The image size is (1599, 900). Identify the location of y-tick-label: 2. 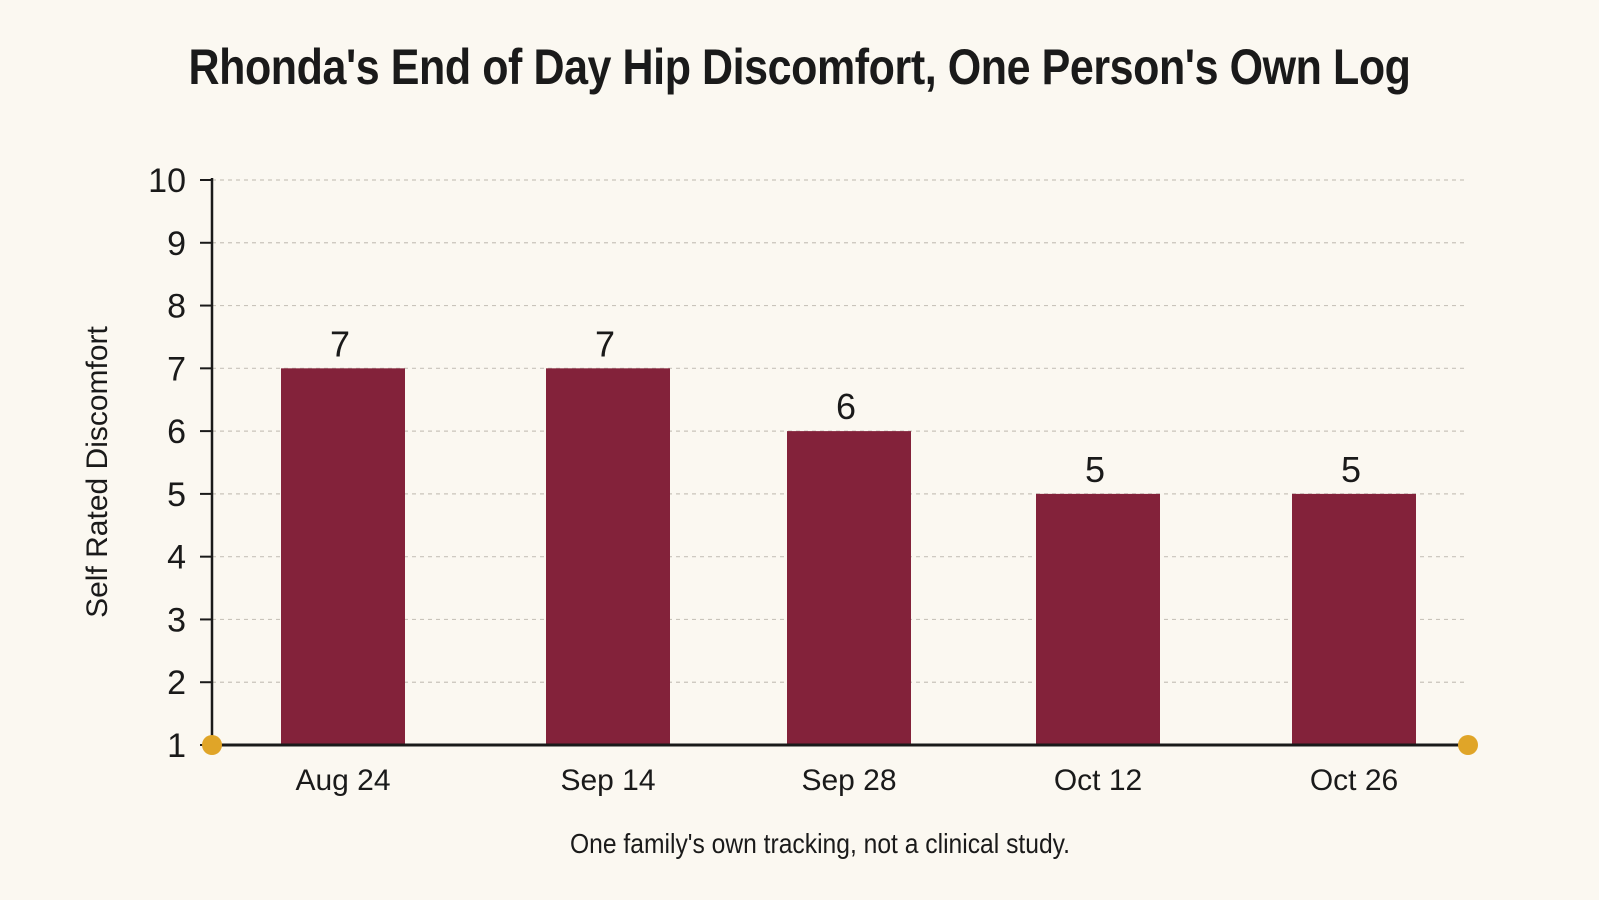
(176, 683).